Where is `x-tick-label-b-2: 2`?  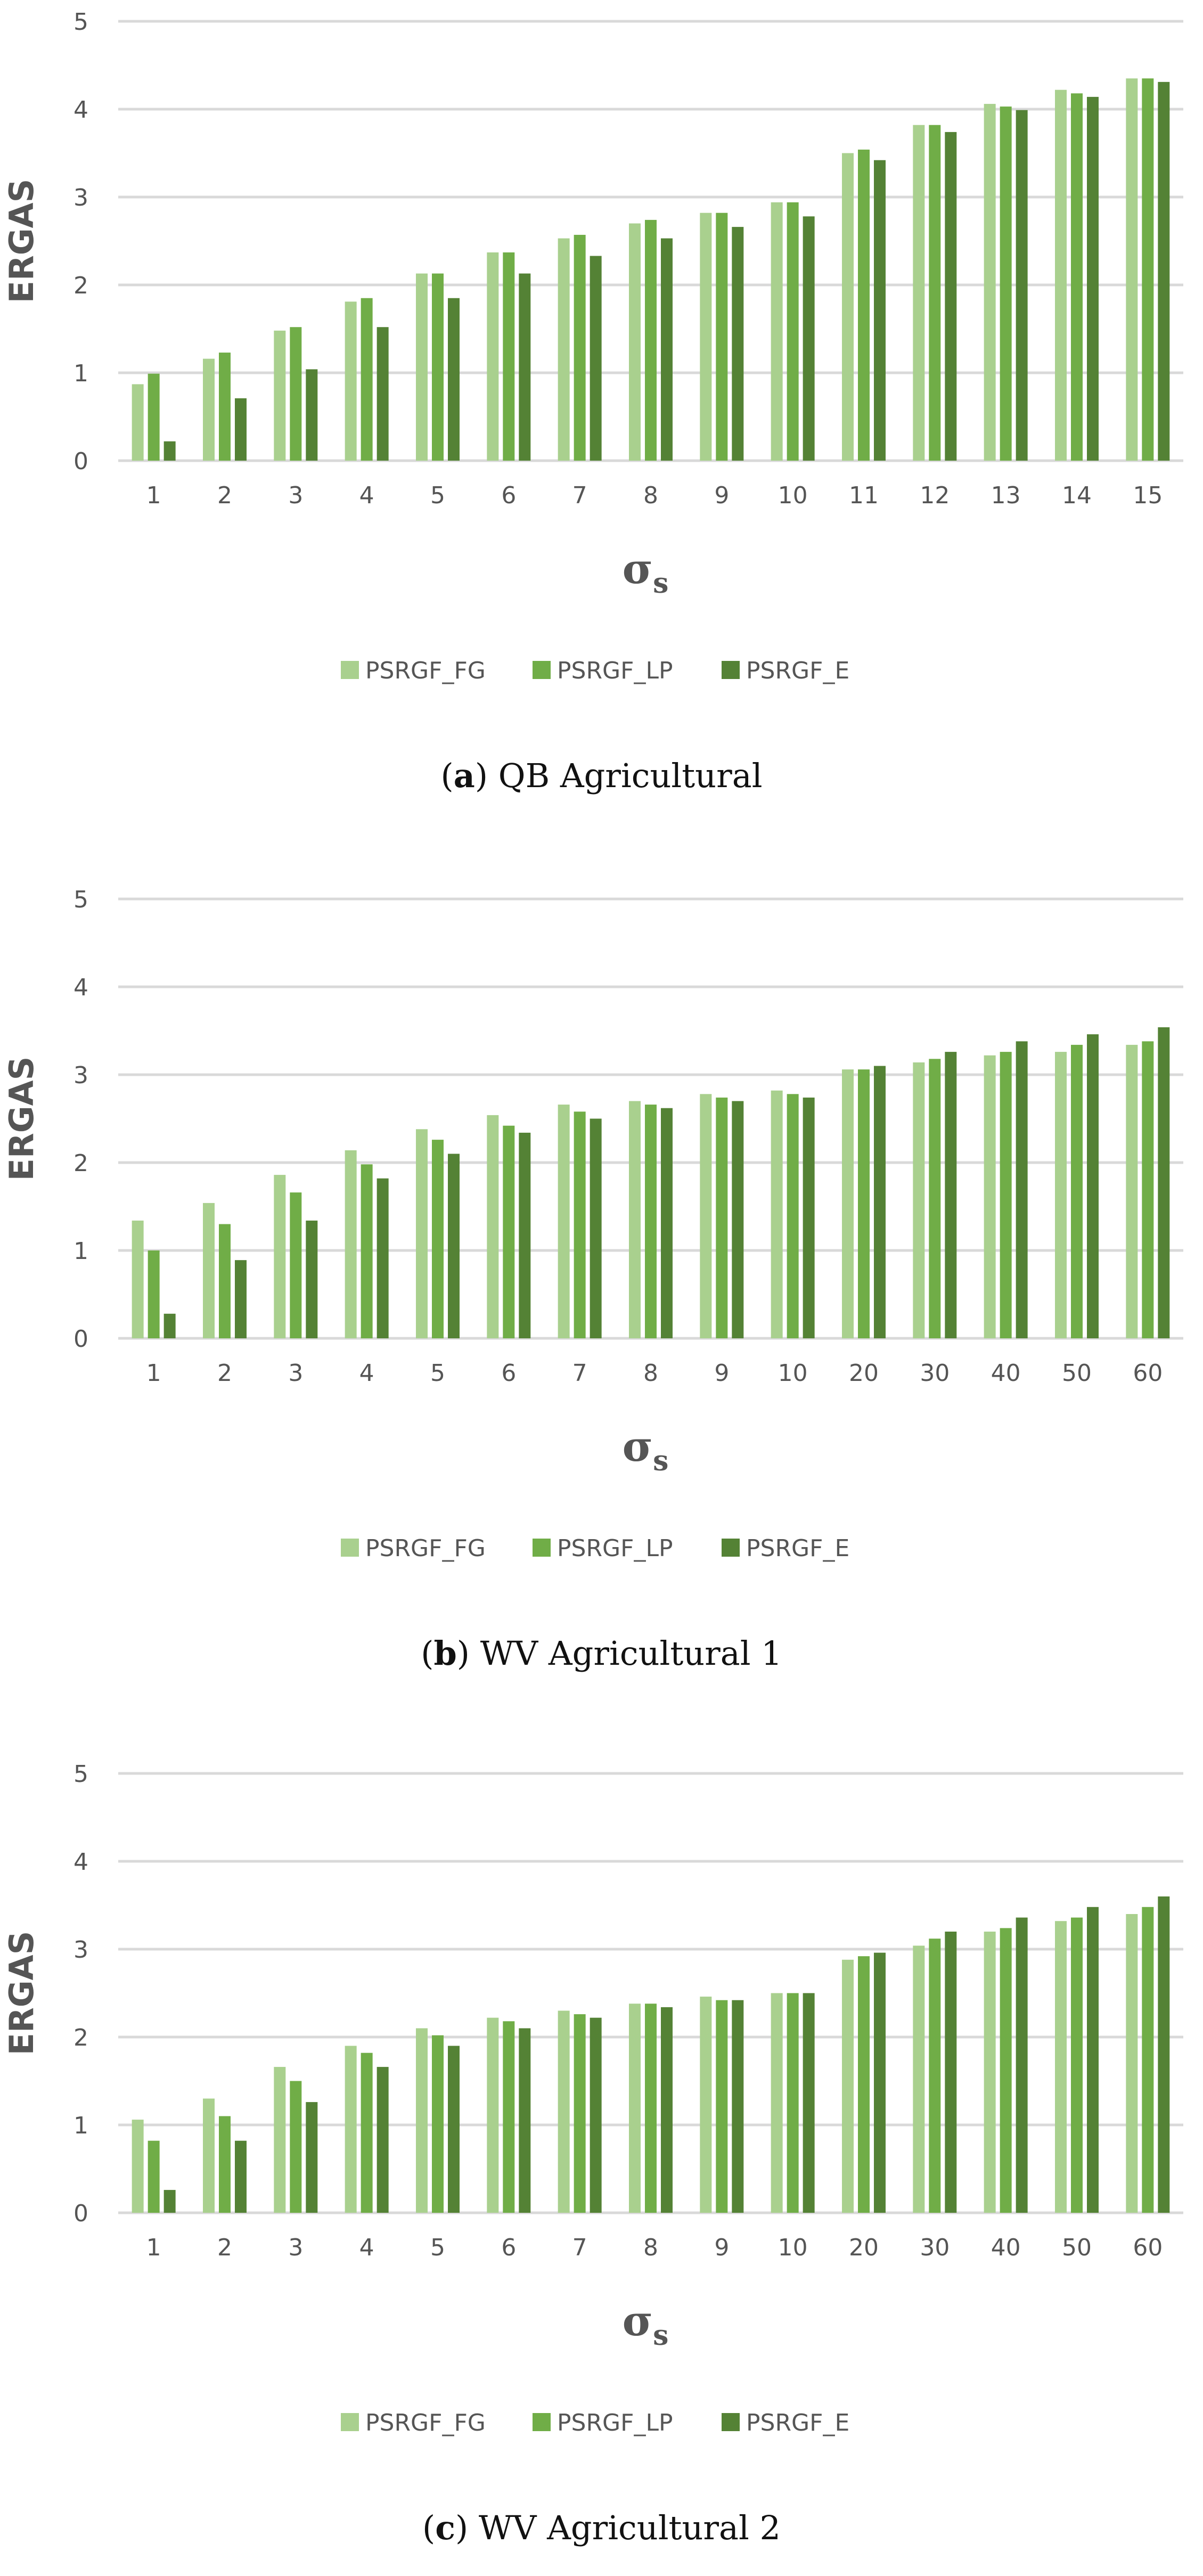
x-tick-label-b-2: 2 is located at coordinates (224, 1374).